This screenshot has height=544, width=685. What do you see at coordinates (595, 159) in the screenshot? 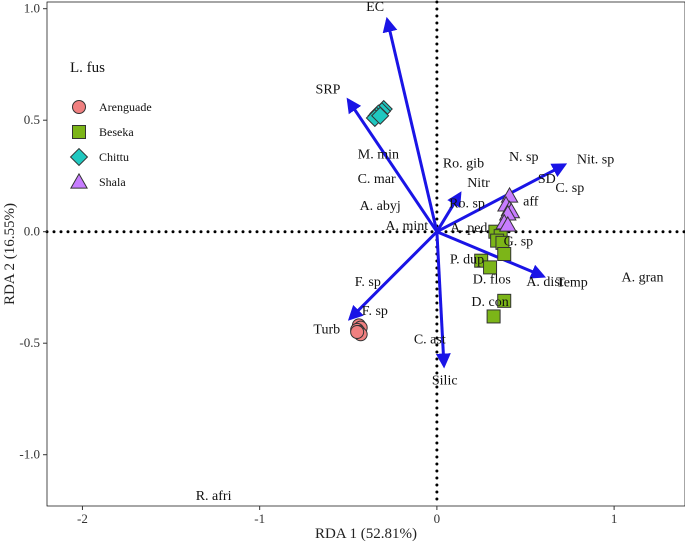
I see `env-vector-label: Nit. sp` at bounding box center [595, 159].